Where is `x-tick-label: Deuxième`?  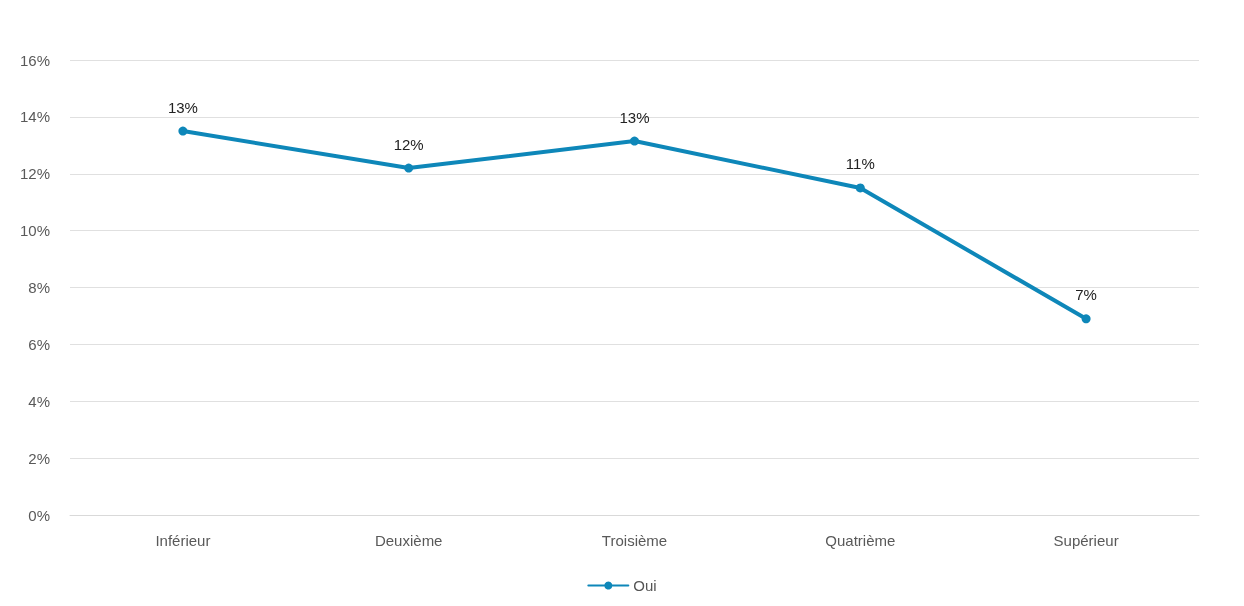 x-tick-label: Deuxième is located at coordinates (408, 540).